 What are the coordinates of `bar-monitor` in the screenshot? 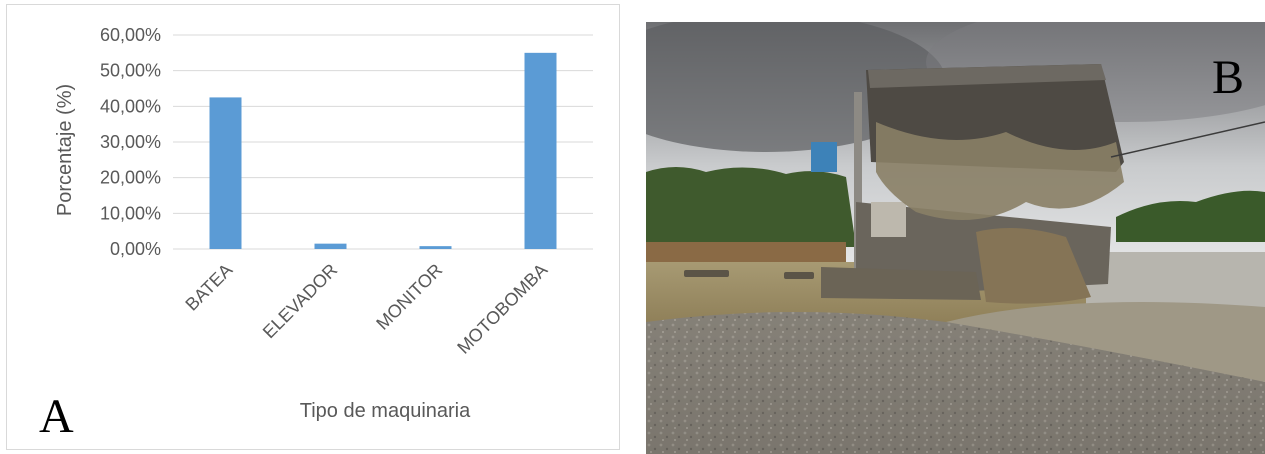 It's located at (435, 247).